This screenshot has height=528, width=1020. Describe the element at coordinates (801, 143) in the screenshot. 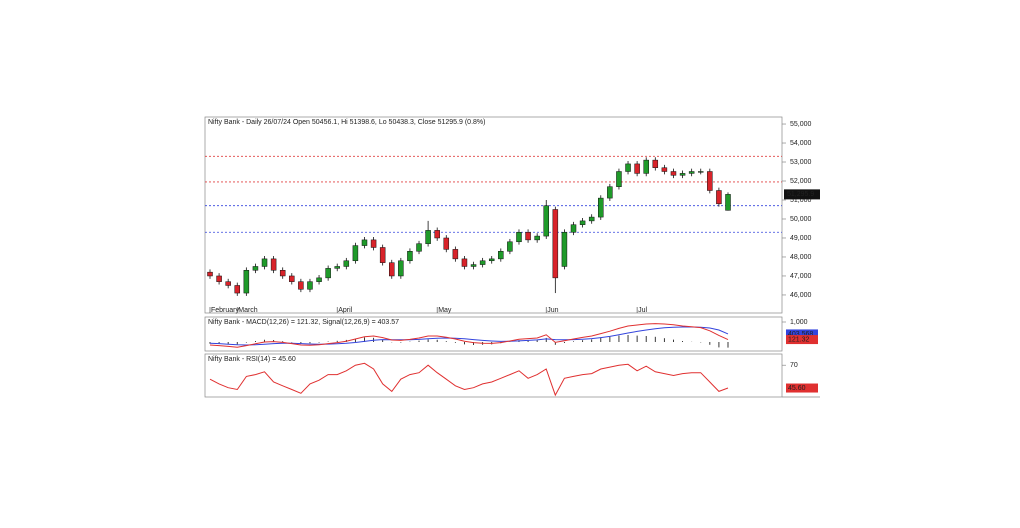

I see `y-tick-label: 54,000` at that location.